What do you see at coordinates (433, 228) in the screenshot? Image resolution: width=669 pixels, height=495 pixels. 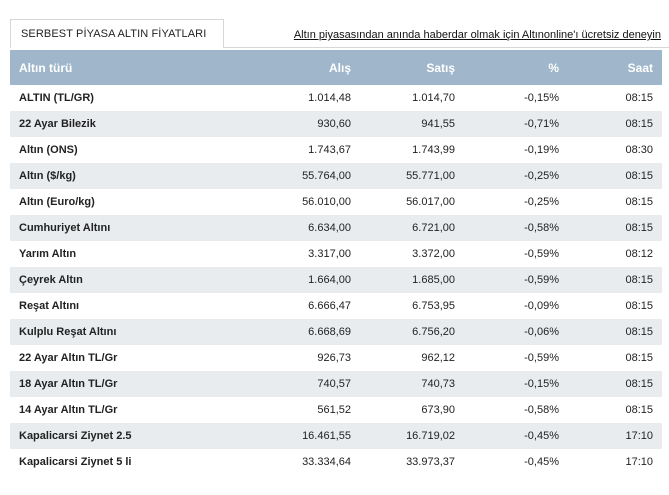 I see `sell-price-cell: 6.721,00` at bounding box center [433, 228].